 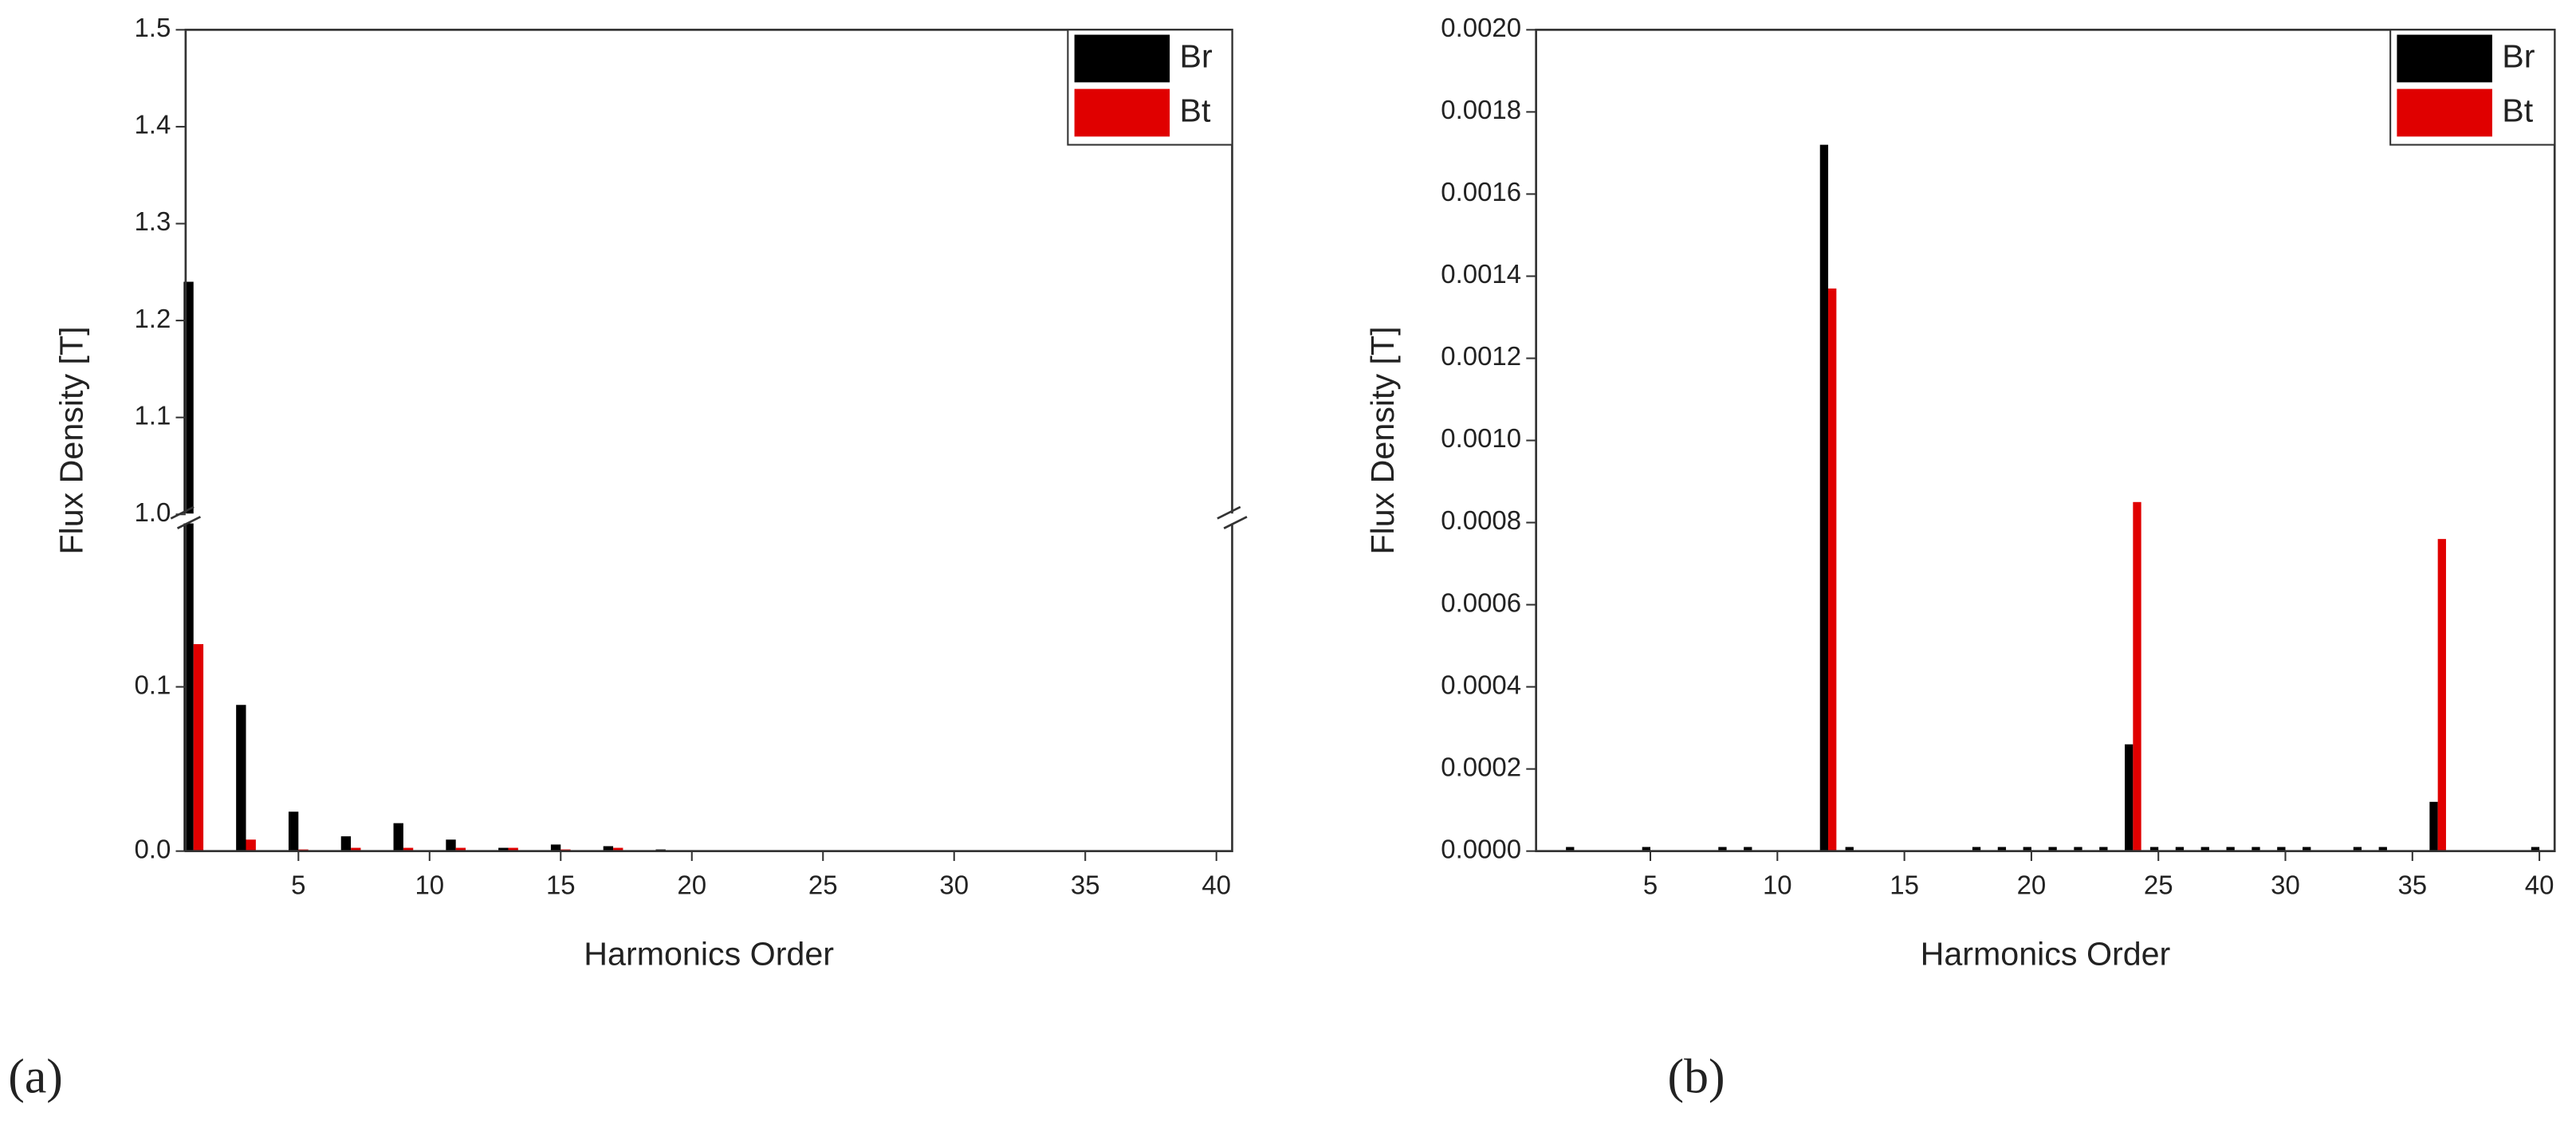 What do you see at coordinates (153, 125) in the screenshot?
I see `y-tick-label: 1.4` at bounding box center [153, 125].